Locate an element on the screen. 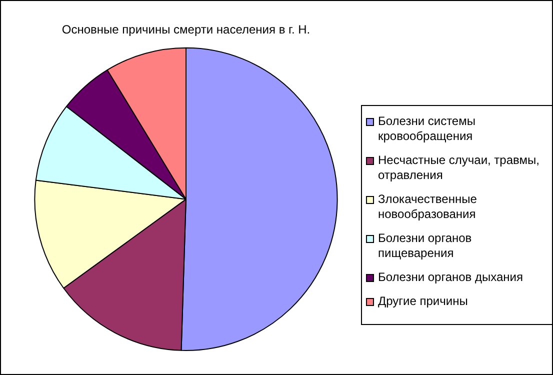  legend-label: Болезни органов дыхания is located at coordinates (451, 277).